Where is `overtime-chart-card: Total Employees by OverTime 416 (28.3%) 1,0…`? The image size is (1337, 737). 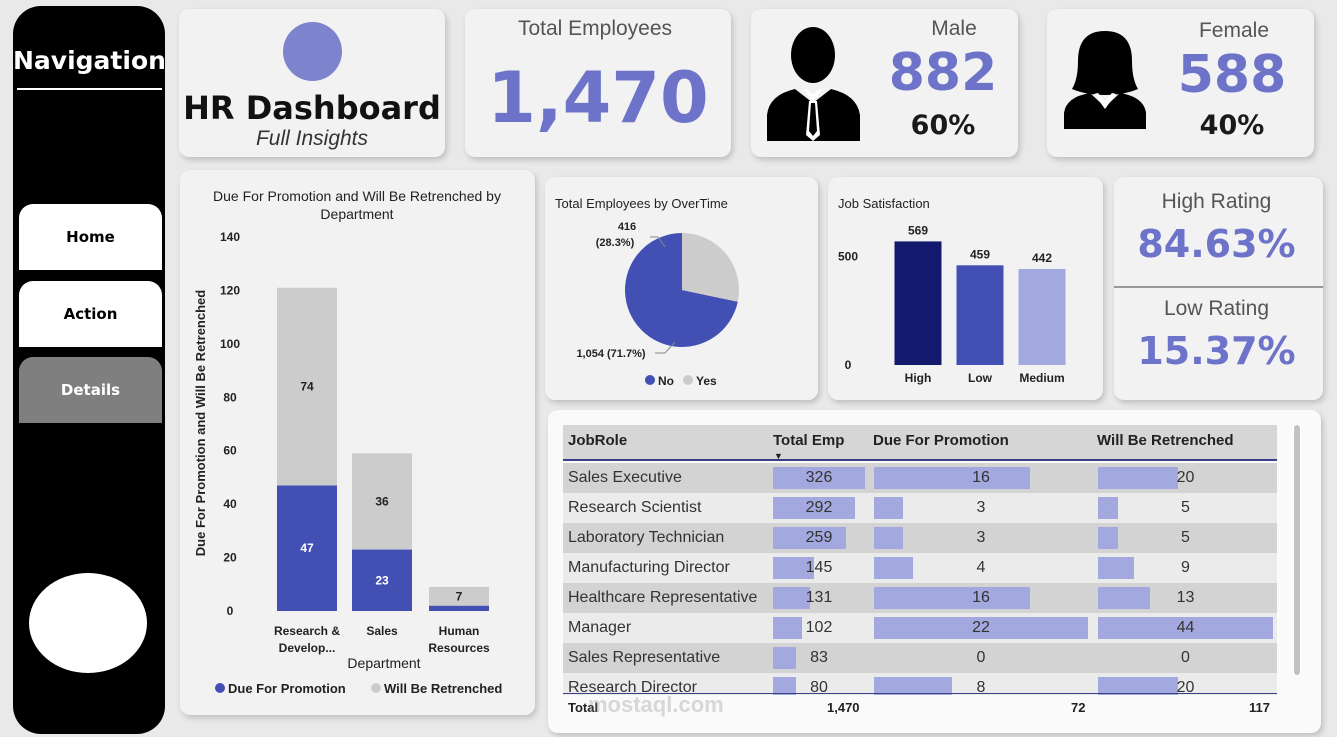 overtime-chart-card: Total Employees by OverTime 416 (28.3%) 1,0… is located at coordinates (681, 288).